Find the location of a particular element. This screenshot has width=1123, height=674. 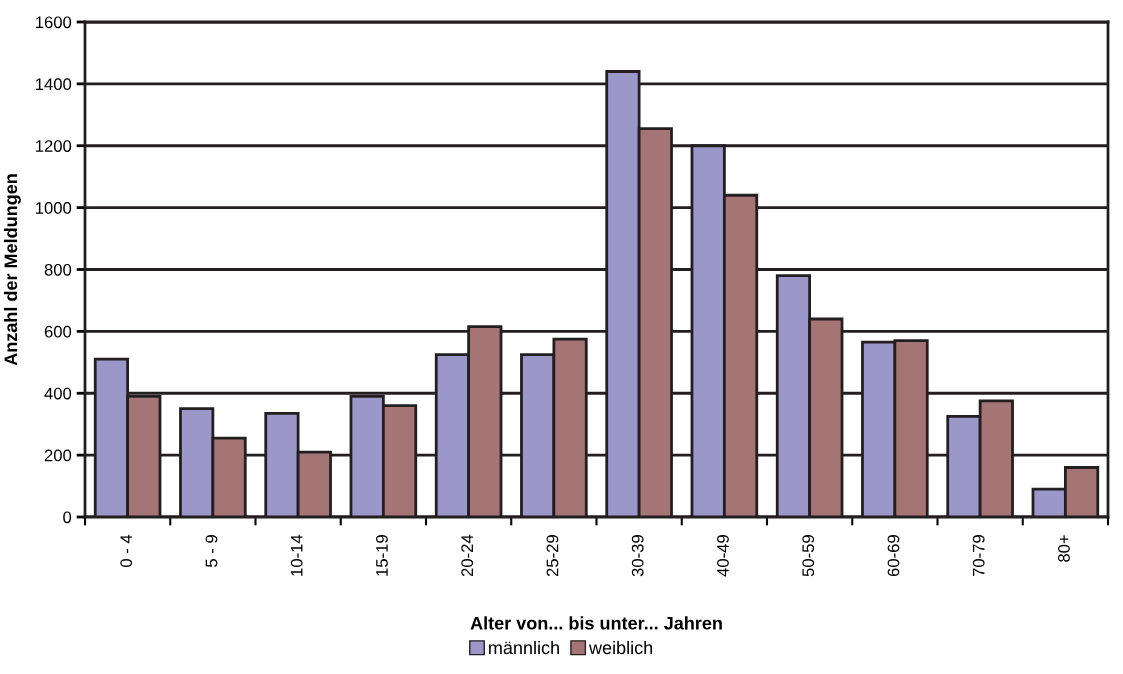

y-tick-label: 800 is located at coordinates (58, 269).